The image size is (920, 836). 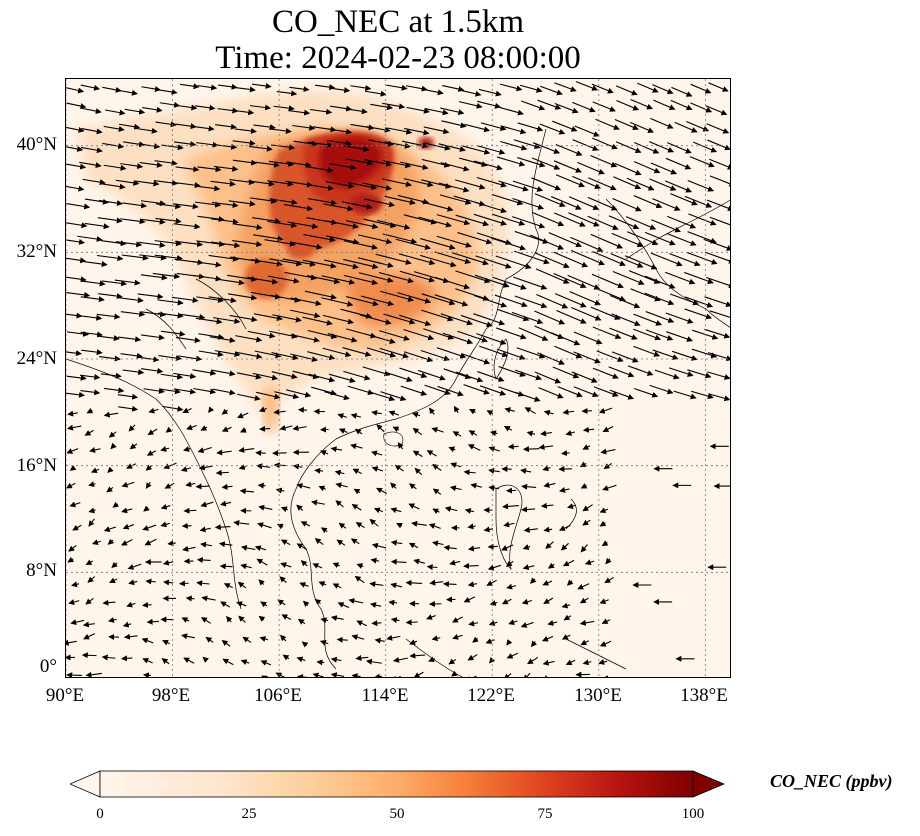 I want to click on colorbar-tick-50: 50, so click(x=397, y=814).